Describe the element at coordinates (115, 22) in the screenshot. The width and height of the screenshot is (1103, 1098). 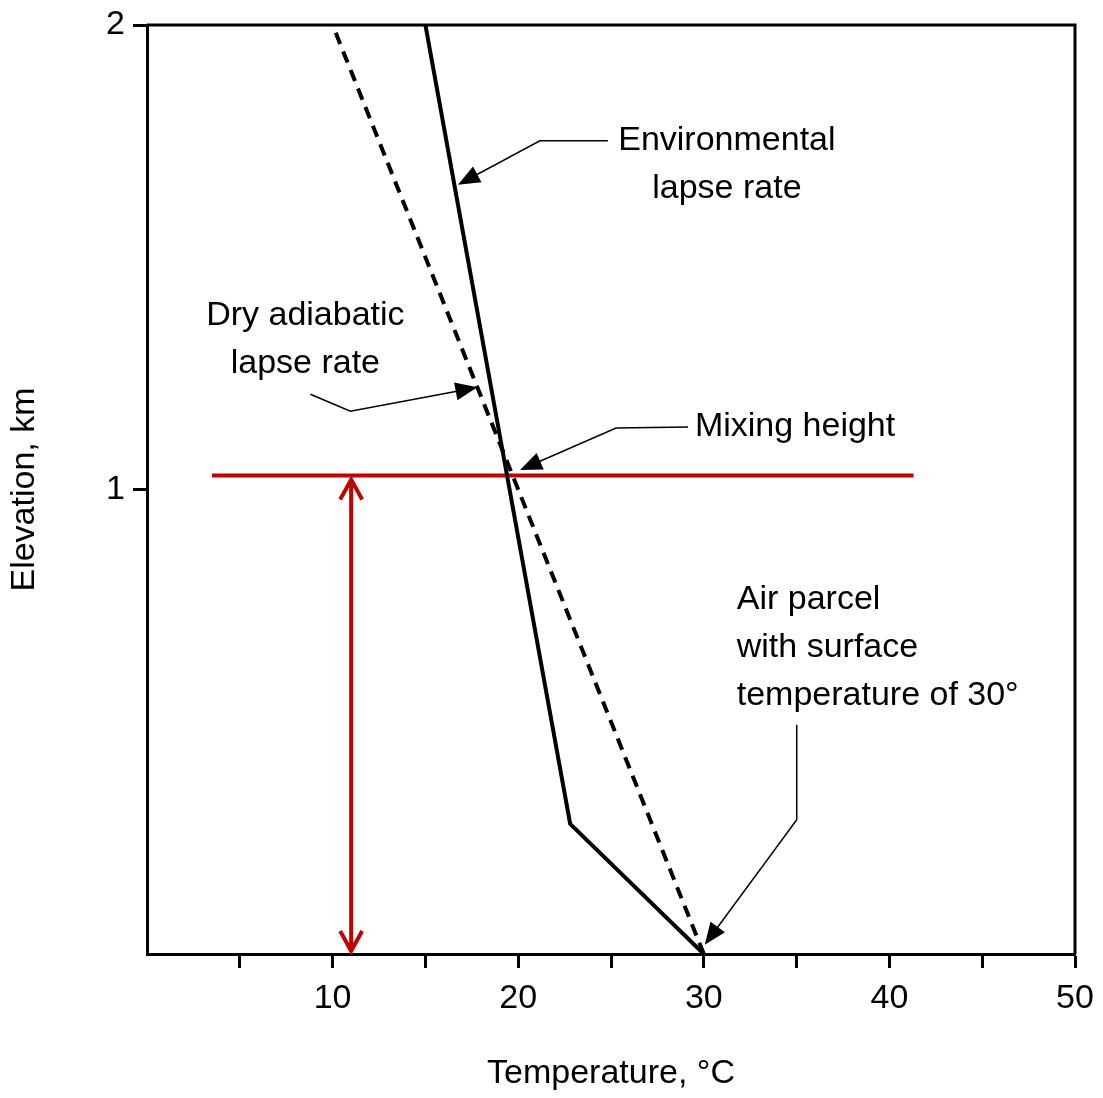
I see `y-tick-label: 2` at that location.